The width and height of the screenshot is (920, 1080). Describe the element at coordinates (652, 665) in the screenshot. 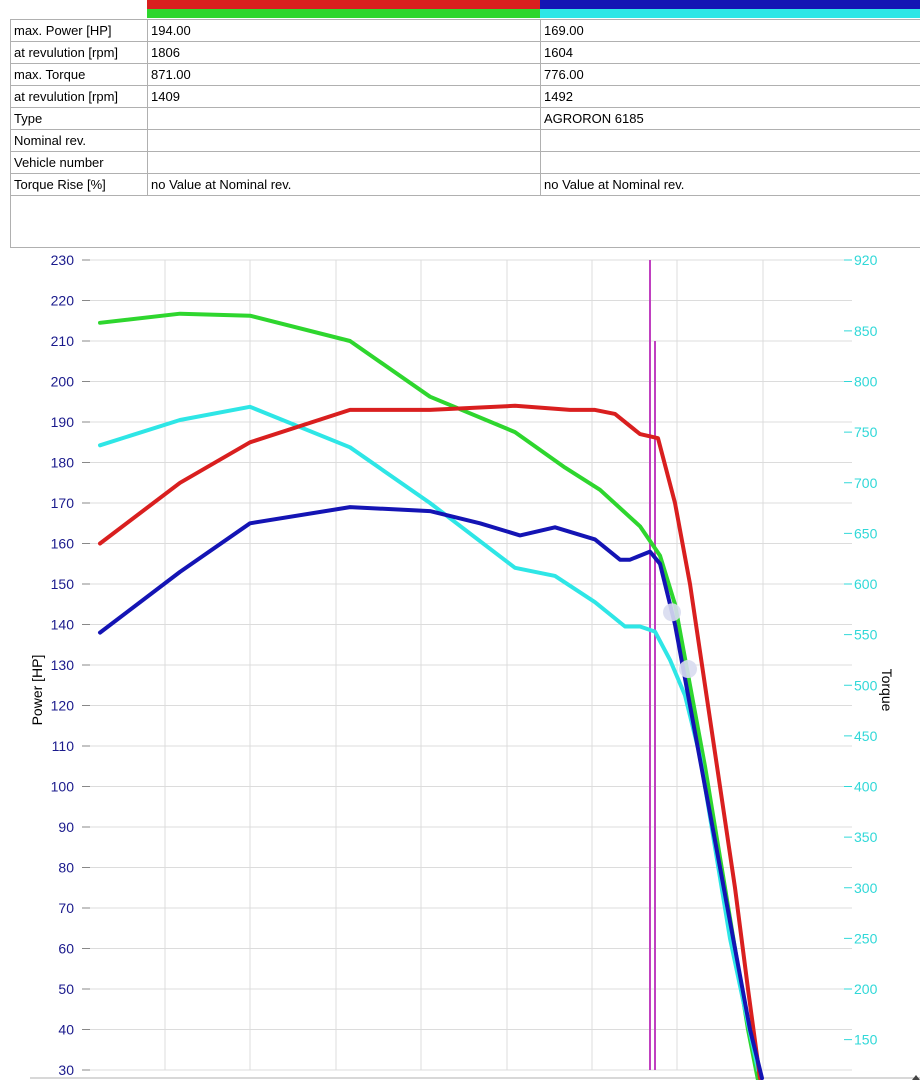

I see `revolution-markers` at that location.